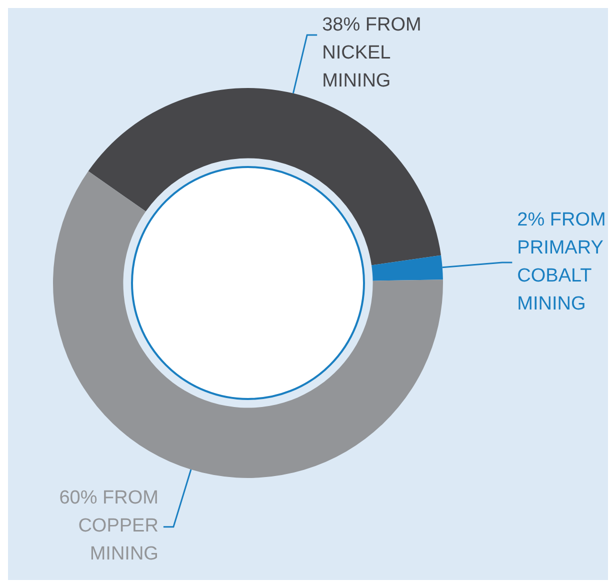  I want to click on slice-label: 60% FROM COPPER MINING, so click(108, 526).